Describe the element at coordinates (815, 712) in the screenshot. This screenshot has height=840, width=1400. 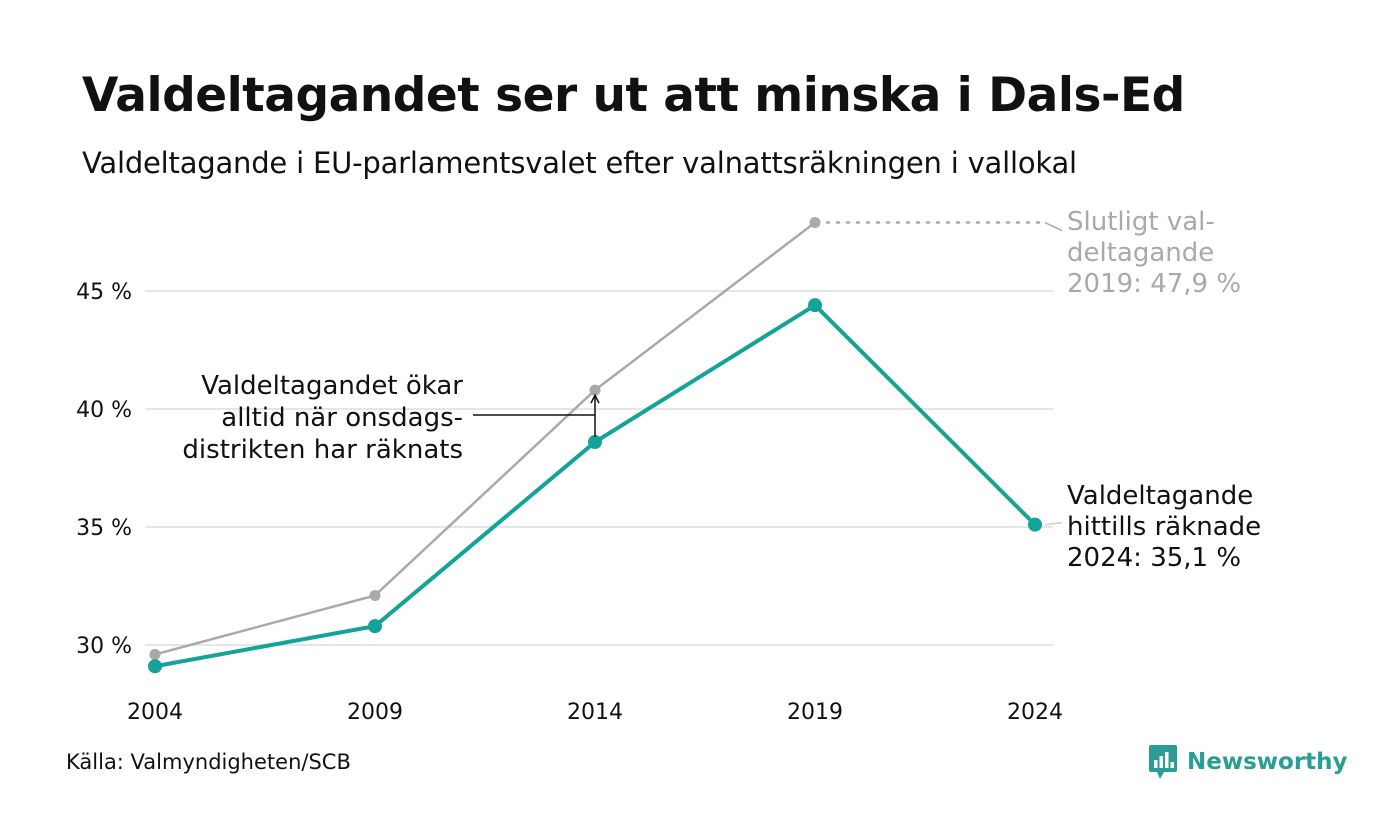
I see `x-tick-label: 2019` at that location.